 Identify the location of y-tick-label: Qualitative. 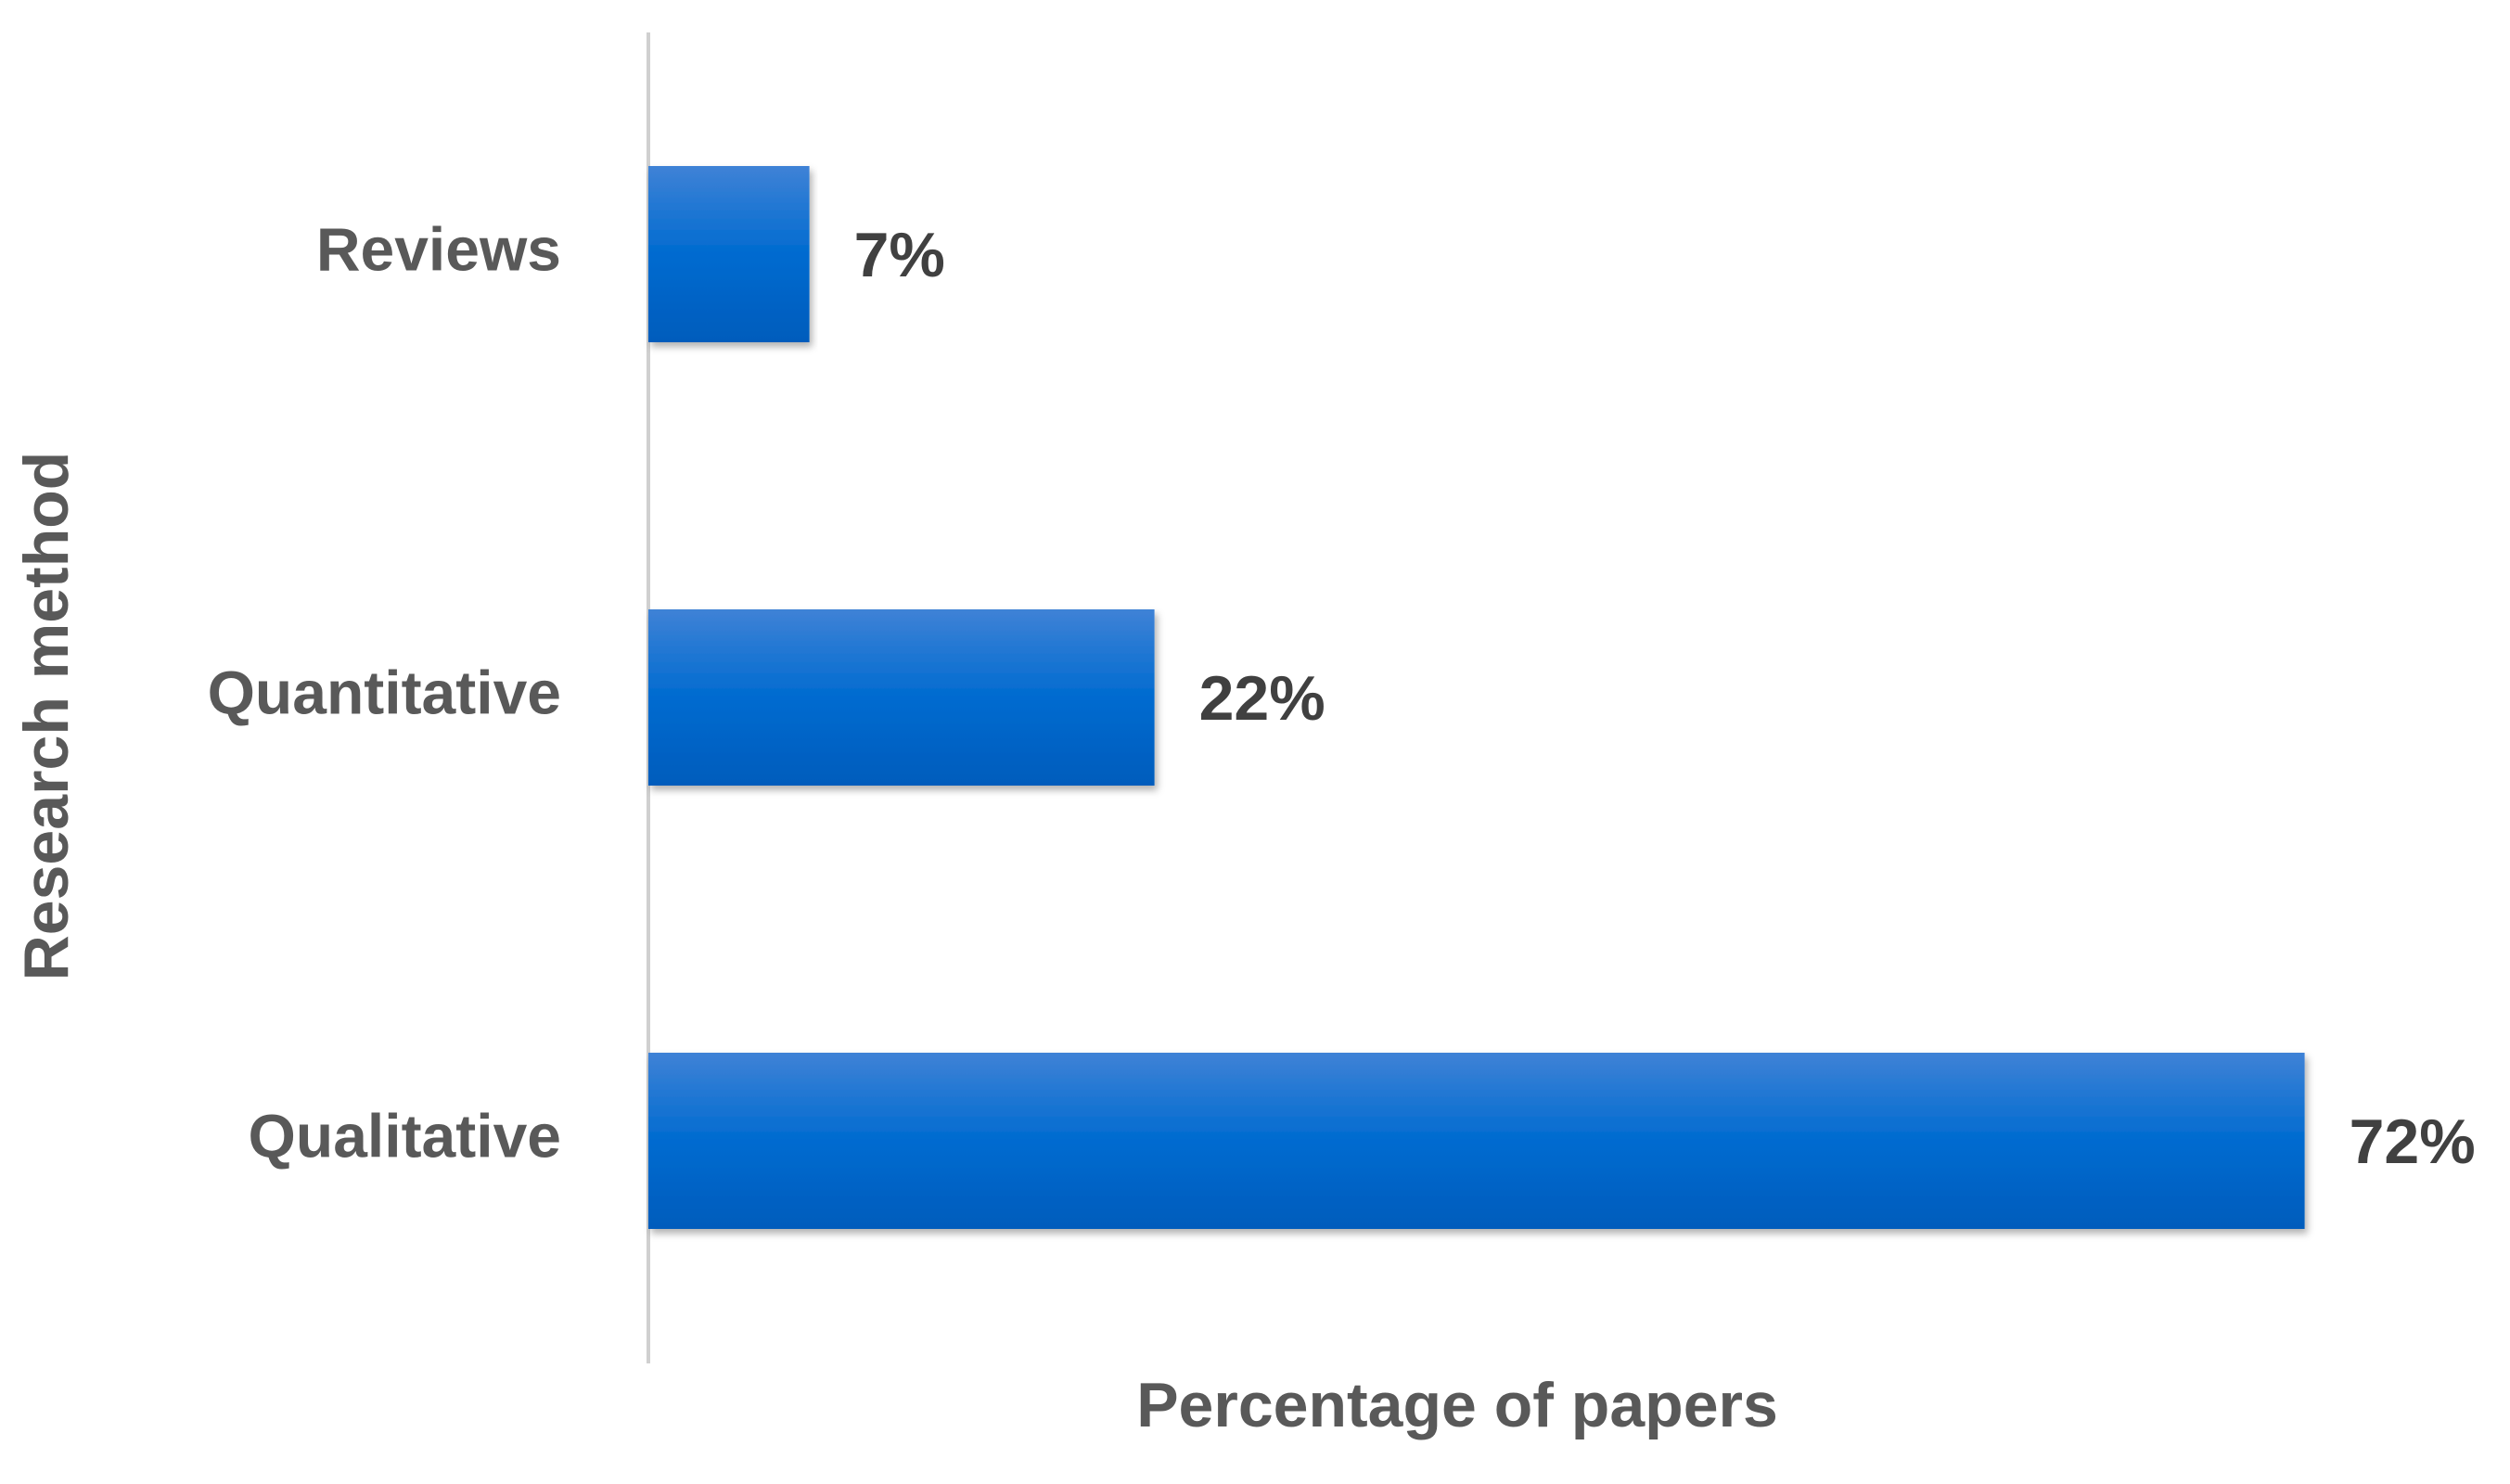
(405, 1135).